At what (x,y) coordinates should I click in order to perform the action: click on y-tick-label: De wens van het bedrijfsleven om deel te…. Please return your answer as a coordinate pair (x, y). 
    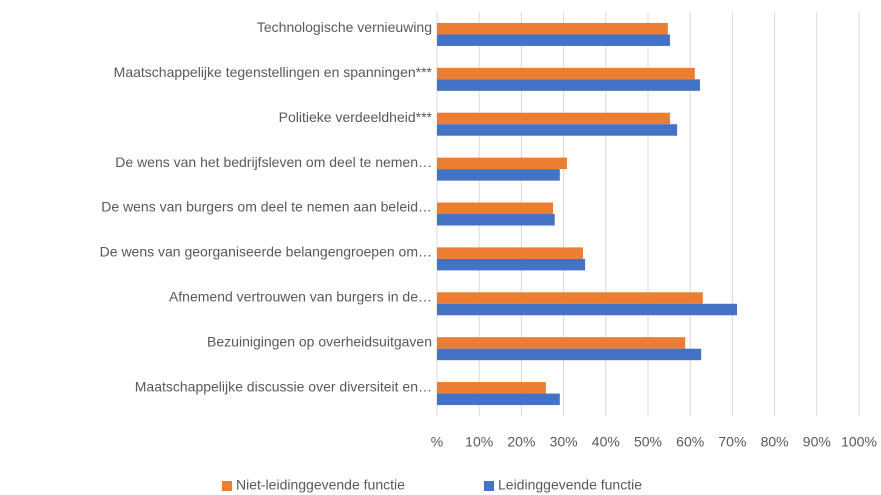
    Looking at the image, I should click on (273, 162).